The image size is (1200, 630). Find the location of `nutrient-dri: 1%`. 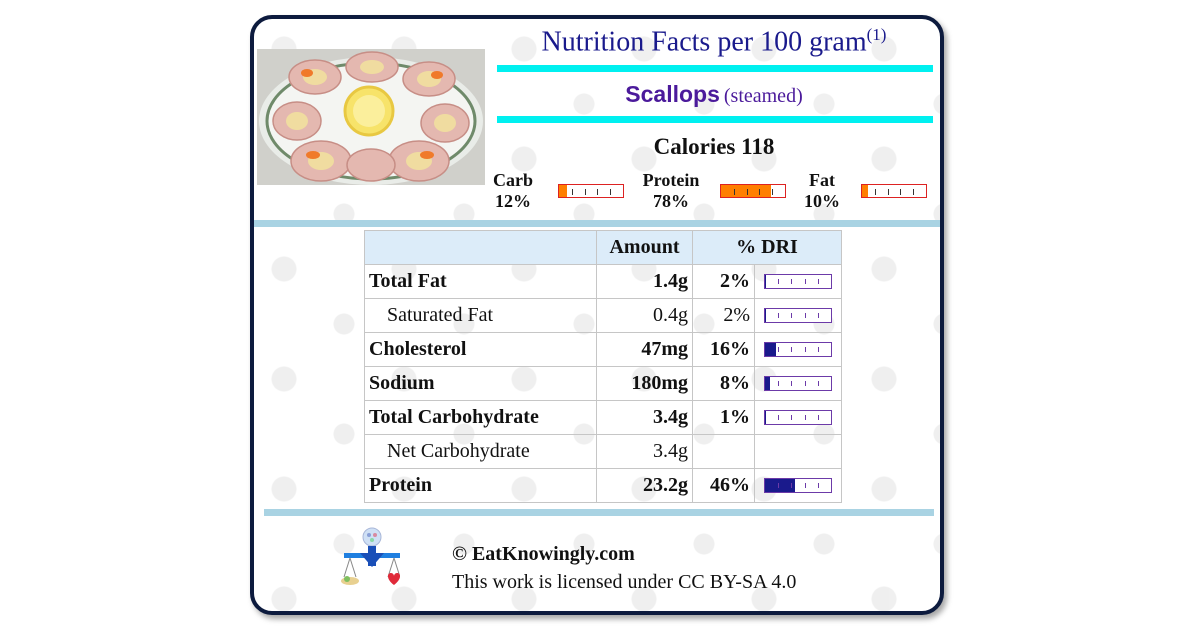

nutrient-dri: 1% is located at coordinates (723, 417).